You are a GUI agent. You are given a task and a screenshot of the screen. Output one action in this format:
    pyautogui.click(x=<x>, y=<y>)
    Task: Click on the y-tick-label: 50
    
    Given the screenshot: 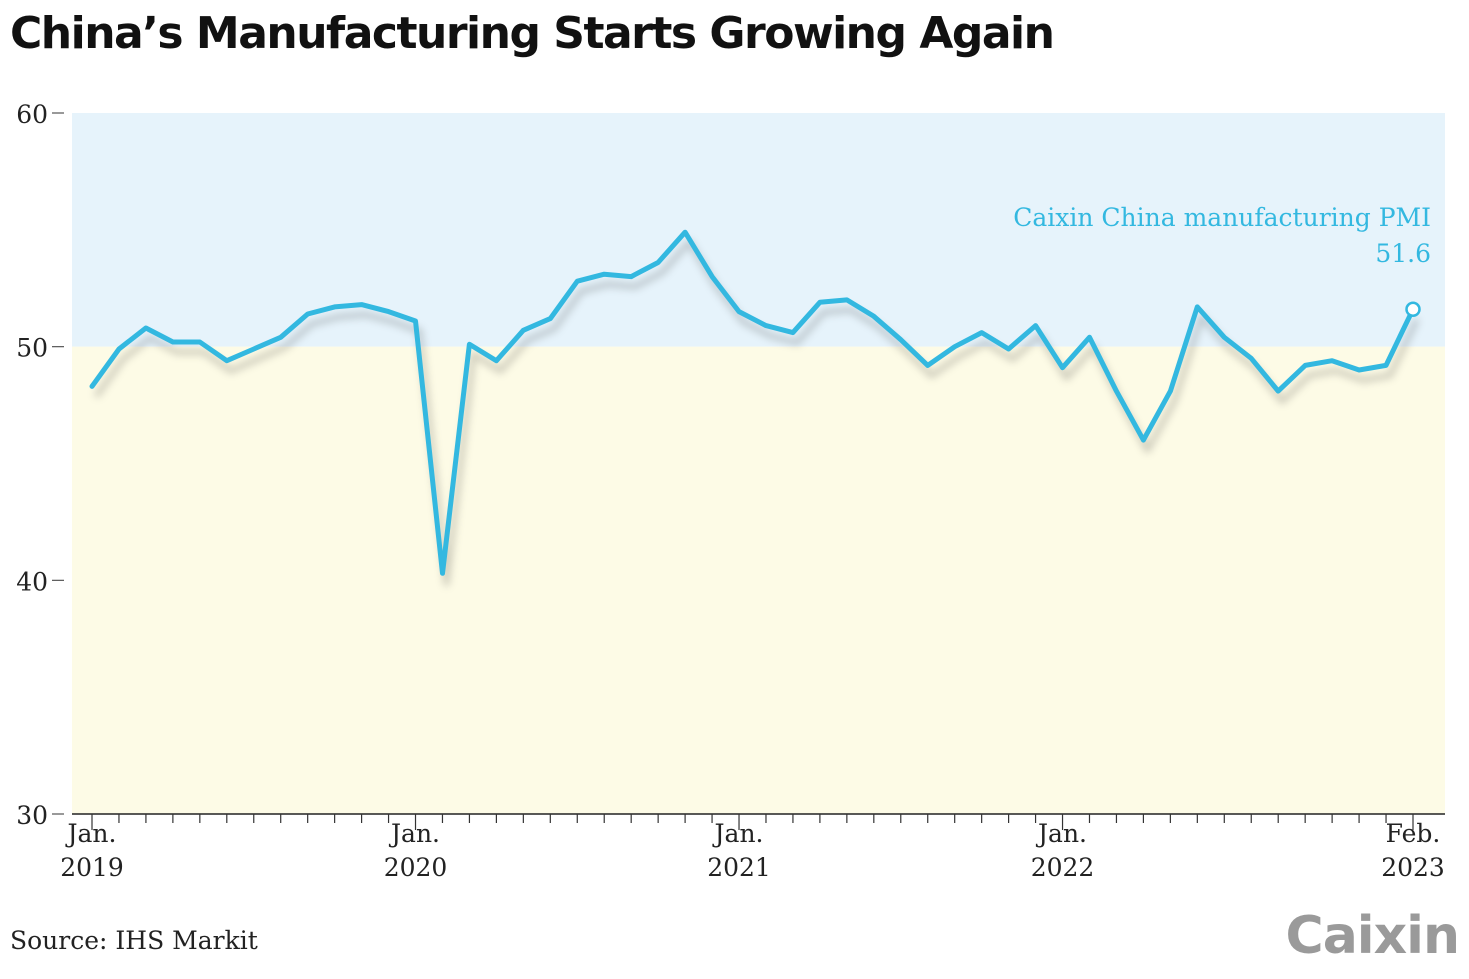 What is the action you would take?
    pyautogui.click(x=32, y=348)
    